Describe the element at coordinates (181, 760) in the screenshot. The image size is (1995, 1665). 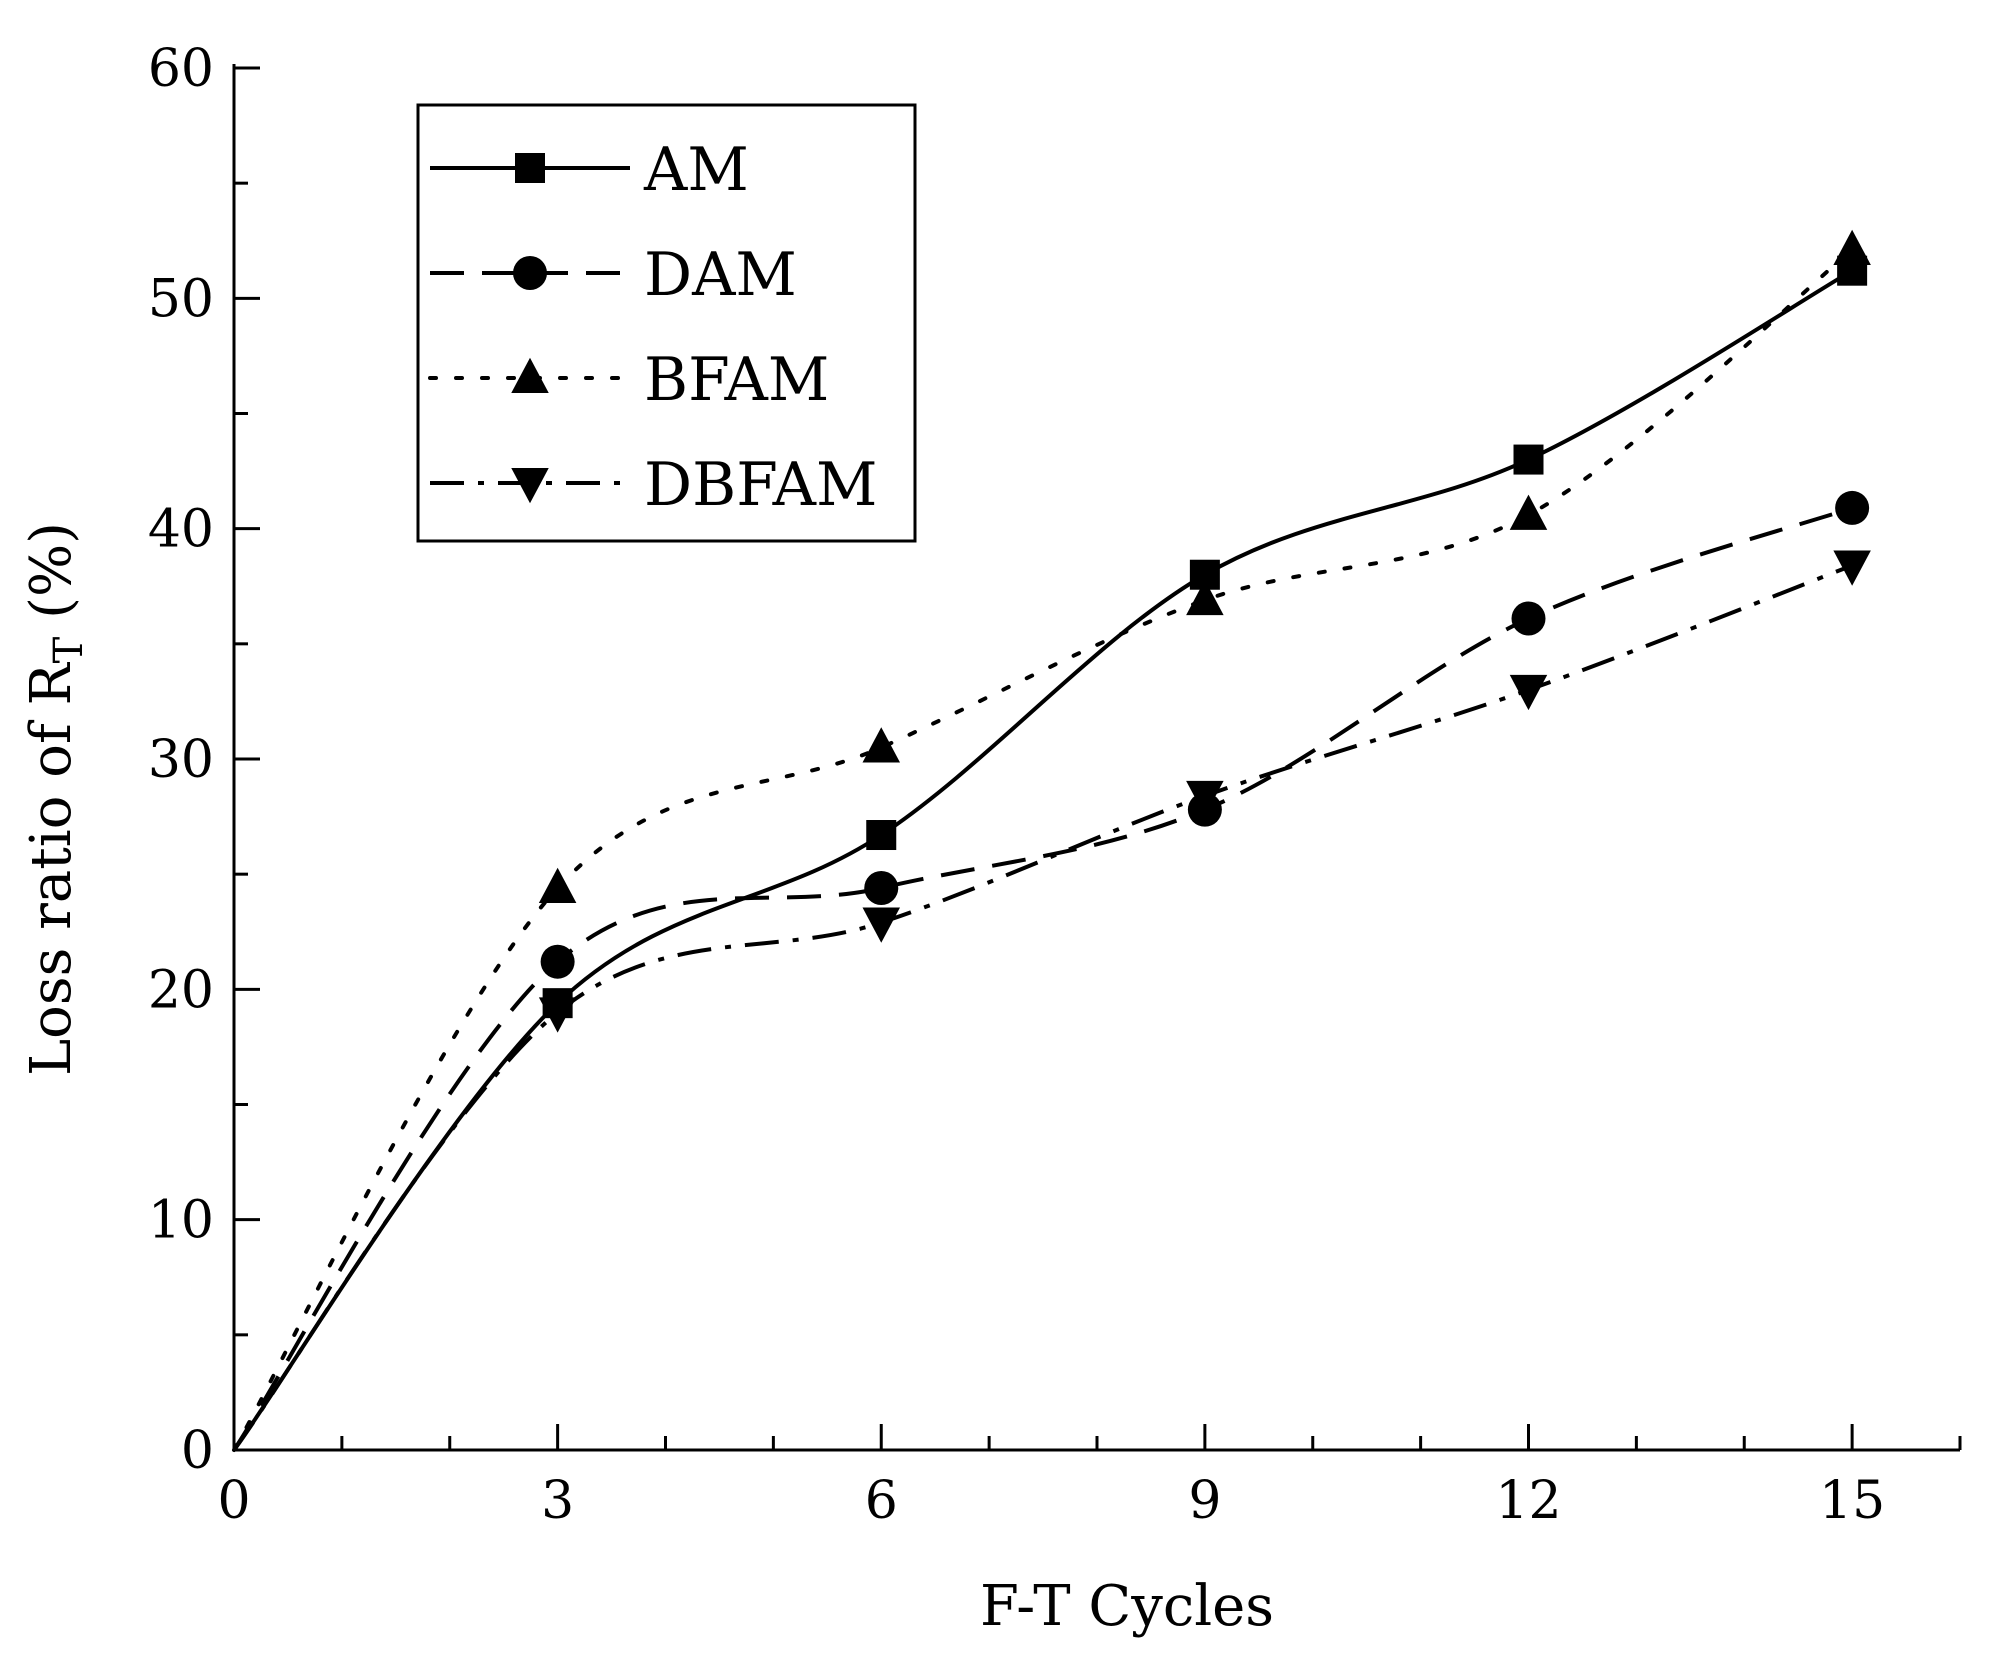
I see `y-tick-label: 30` at that location.